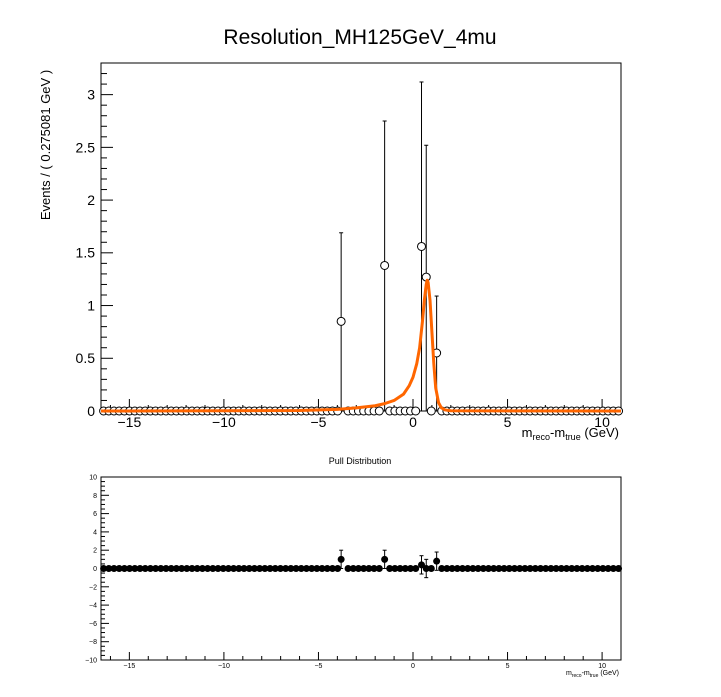  I want to click on y-tick-label: −8, so click(93, 642).